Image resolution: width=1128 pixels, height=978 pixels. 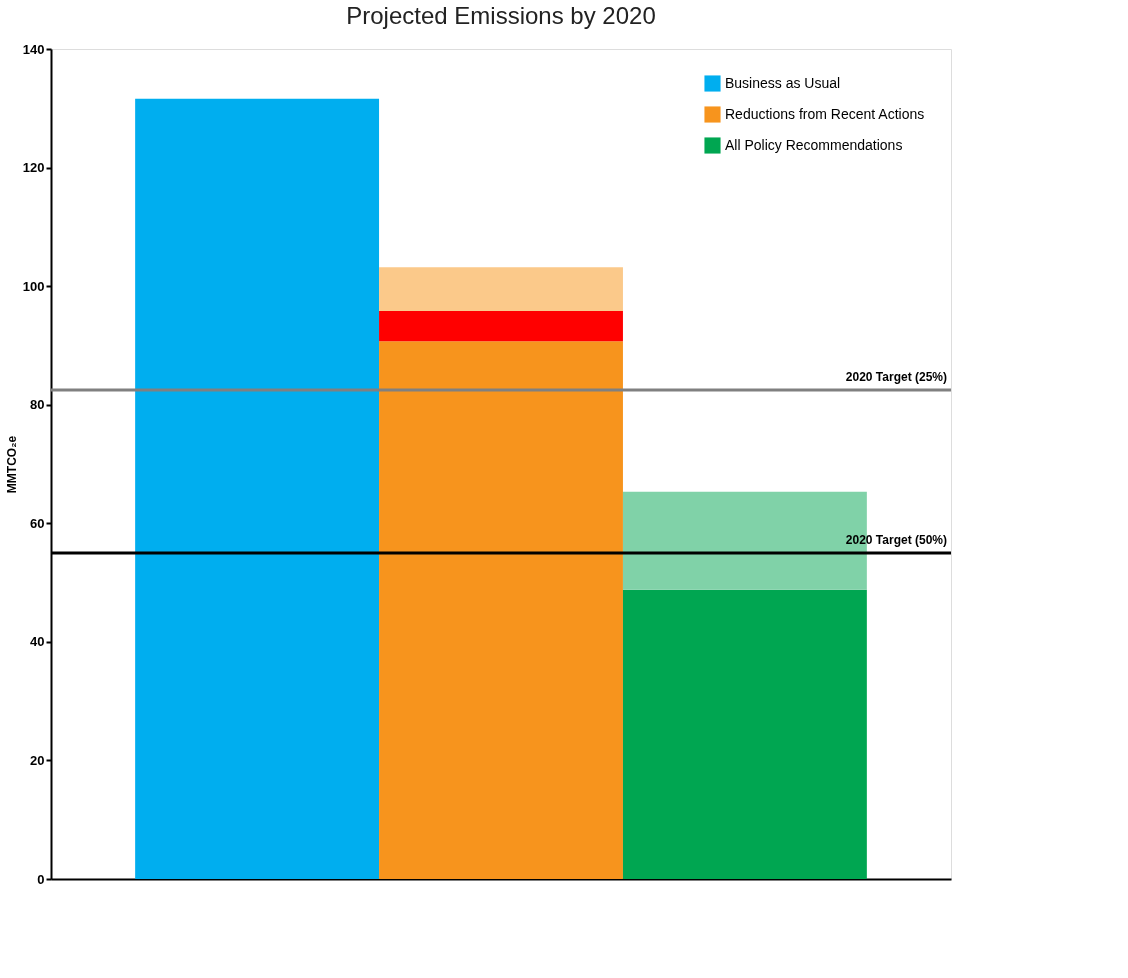 What do you see at coordinates (33, 49) in the screenshot?
I see `y-tick-label: 140` at bounding box center [33, 49].